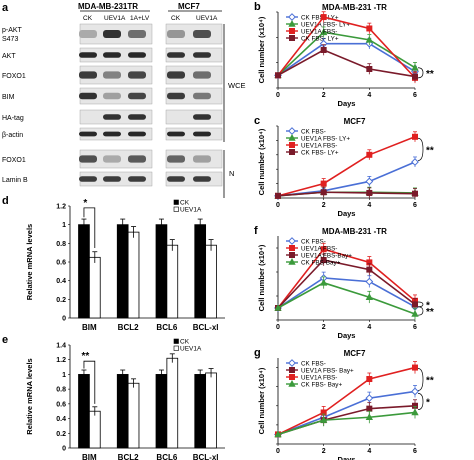 The height and width of the screenshot is (460, 474). What do you see at coordinates (206, 327) in the screenshot?
I see `category-label: BCL-xl` at bounding box center [206, 327].